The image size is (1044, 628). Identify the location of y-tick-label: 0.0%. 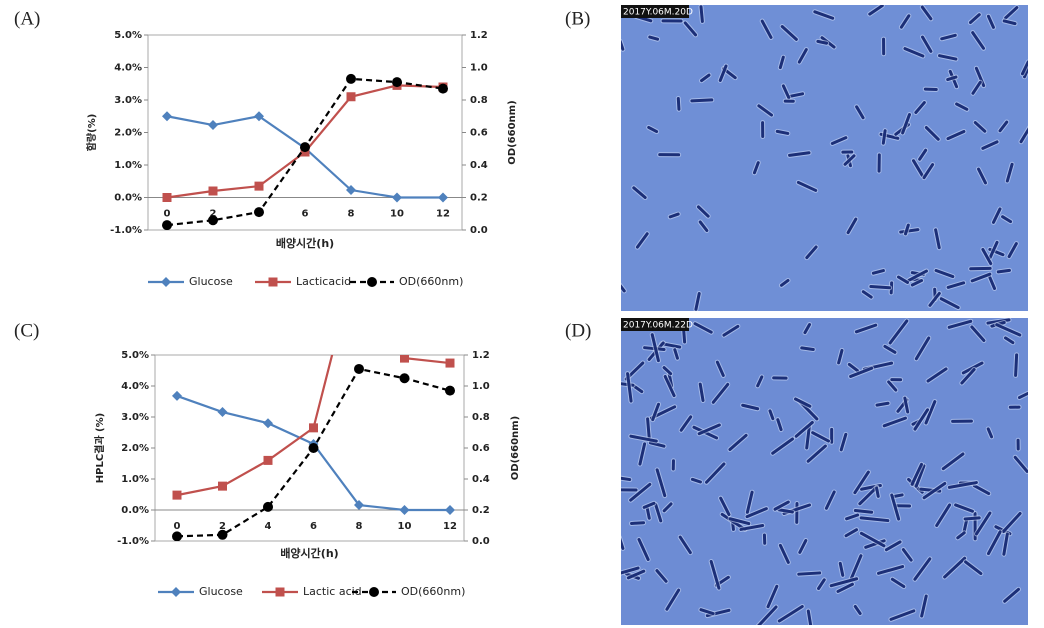
(135, 510).